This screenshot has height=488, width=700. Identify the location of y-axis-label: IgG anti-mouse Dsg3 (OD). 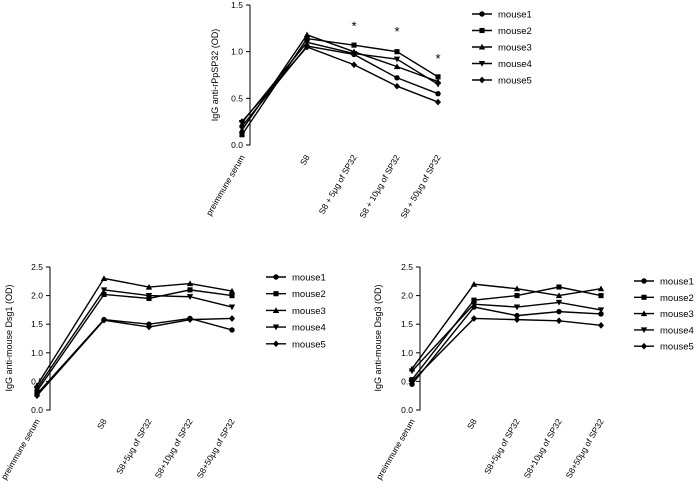
(378, 337).